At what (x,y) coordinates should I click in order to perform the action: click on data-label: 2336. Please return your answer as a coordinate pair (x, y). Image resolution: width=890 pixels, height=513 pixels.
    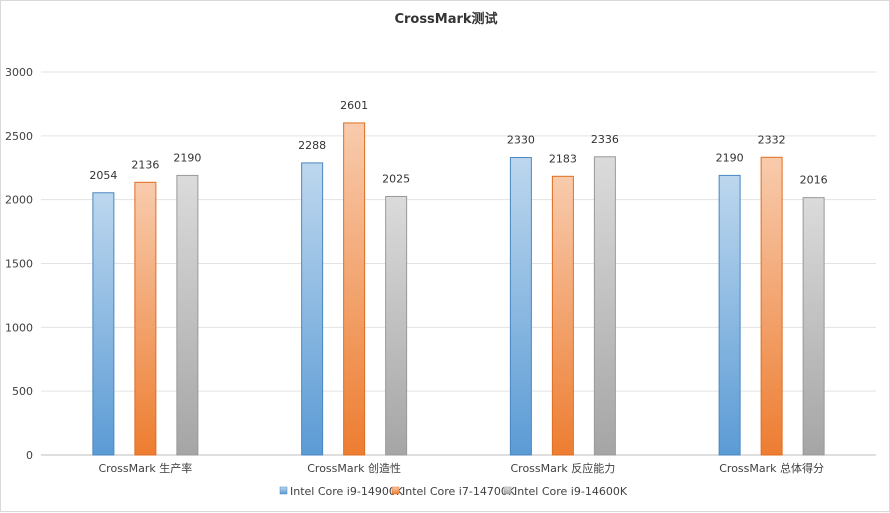
    Looking at the image, I should click on (605, 139).